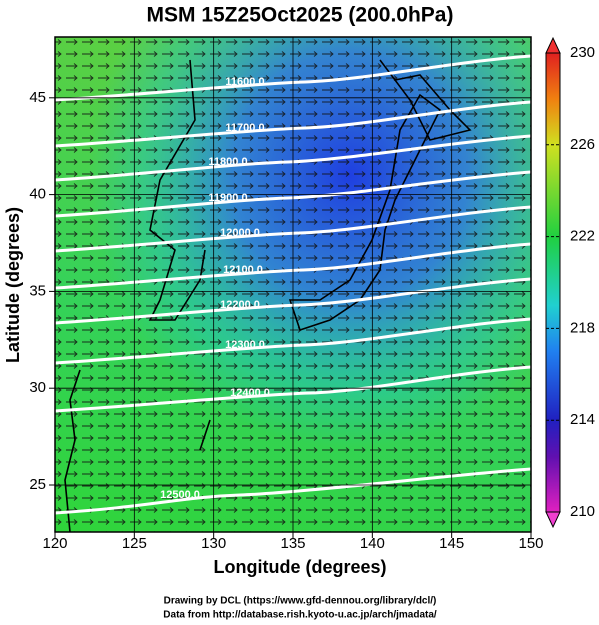 Image resolution: width=599 pixels, height=625 pixels. I want to click on contour-label: 12500.0, so click(180, 495).